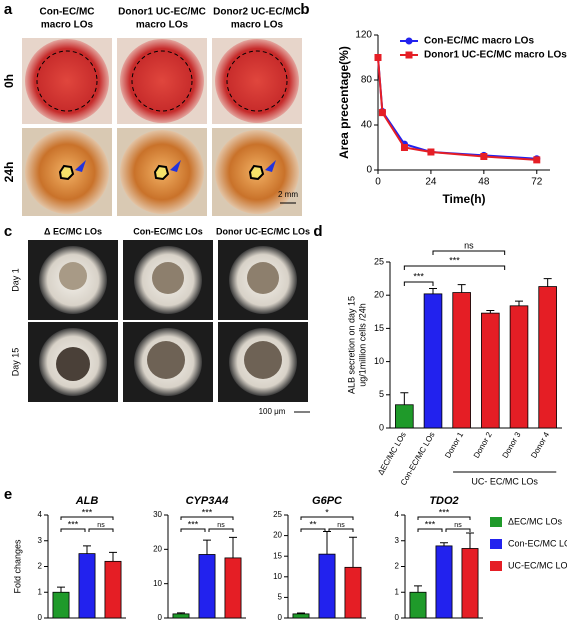  Describe the element at coordinates (327, 501) in the screenshot. I see `chart-title: G6PC` at that location.